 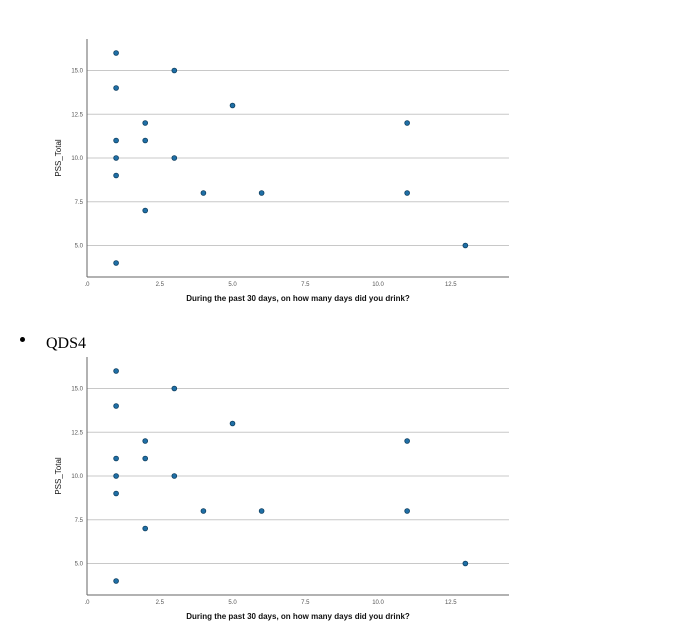 I want to click on section-label: QDS4, so click(x=66, y=343).